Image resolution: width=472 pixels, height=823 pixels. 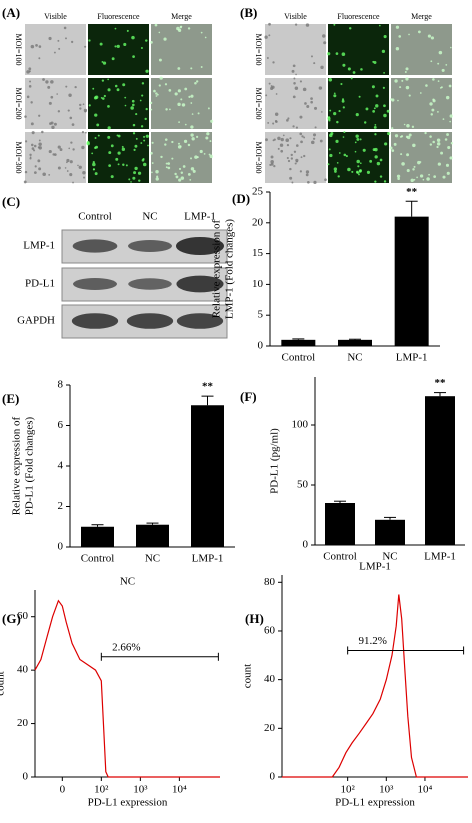 What do you see at coordinates (61, 466) in the screenshot?
I see `y-tick-label: 4` at bounding box center [61, 466].